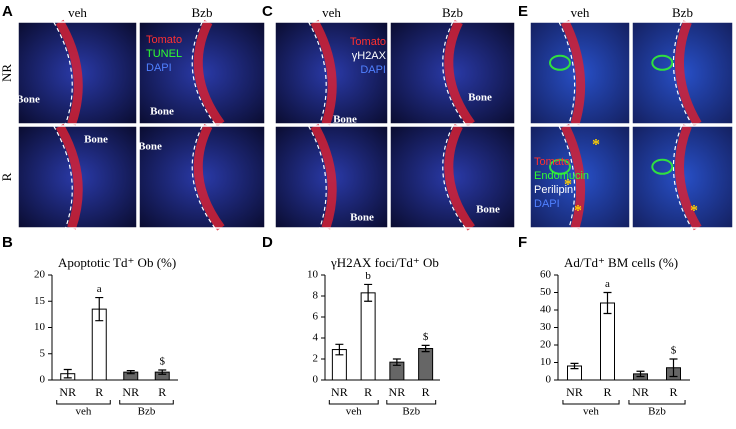 This screenshot has width=736, height=429. I want to click on bar, so click(426, 364).